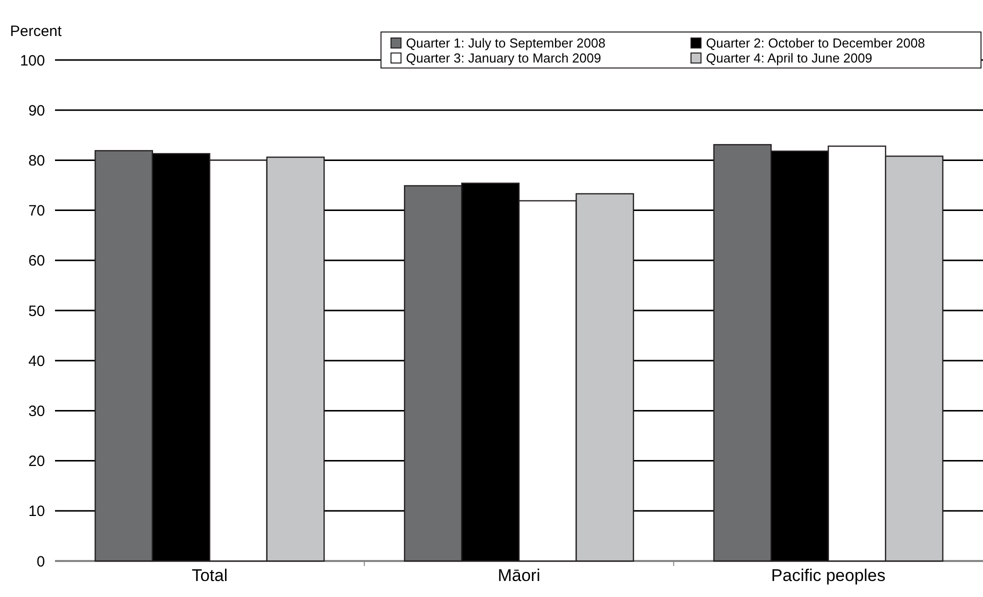 This screenshot has width=983, height=597. What do you see at coordinates (36, 111) in the screenshot?
I see `y-tick-label: 90` at bounding box center [36, 111].